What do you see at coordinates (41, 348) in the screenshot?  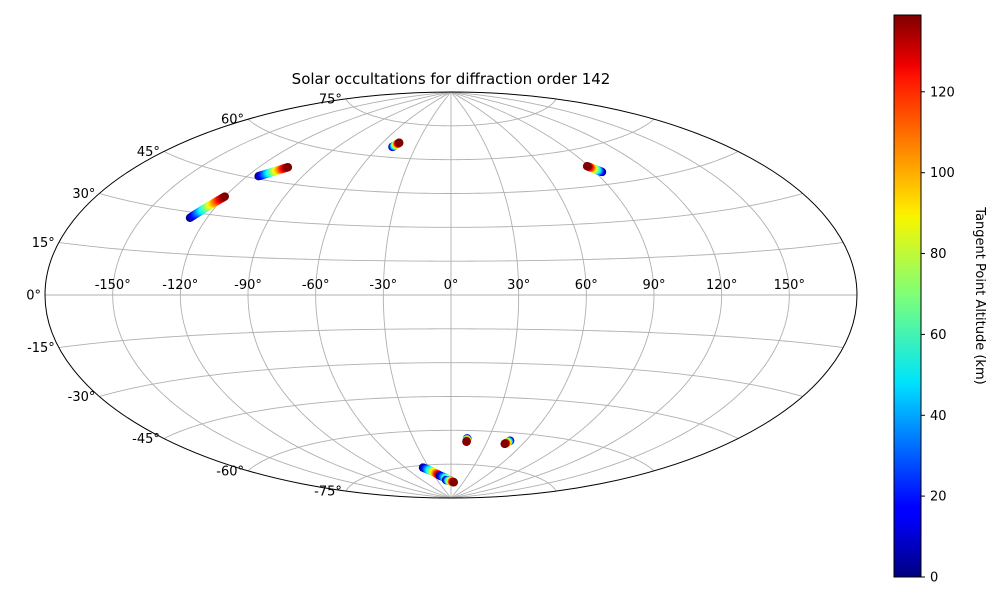 I see `latitude-tick-label: -15°` at bounding box center [41, 348].